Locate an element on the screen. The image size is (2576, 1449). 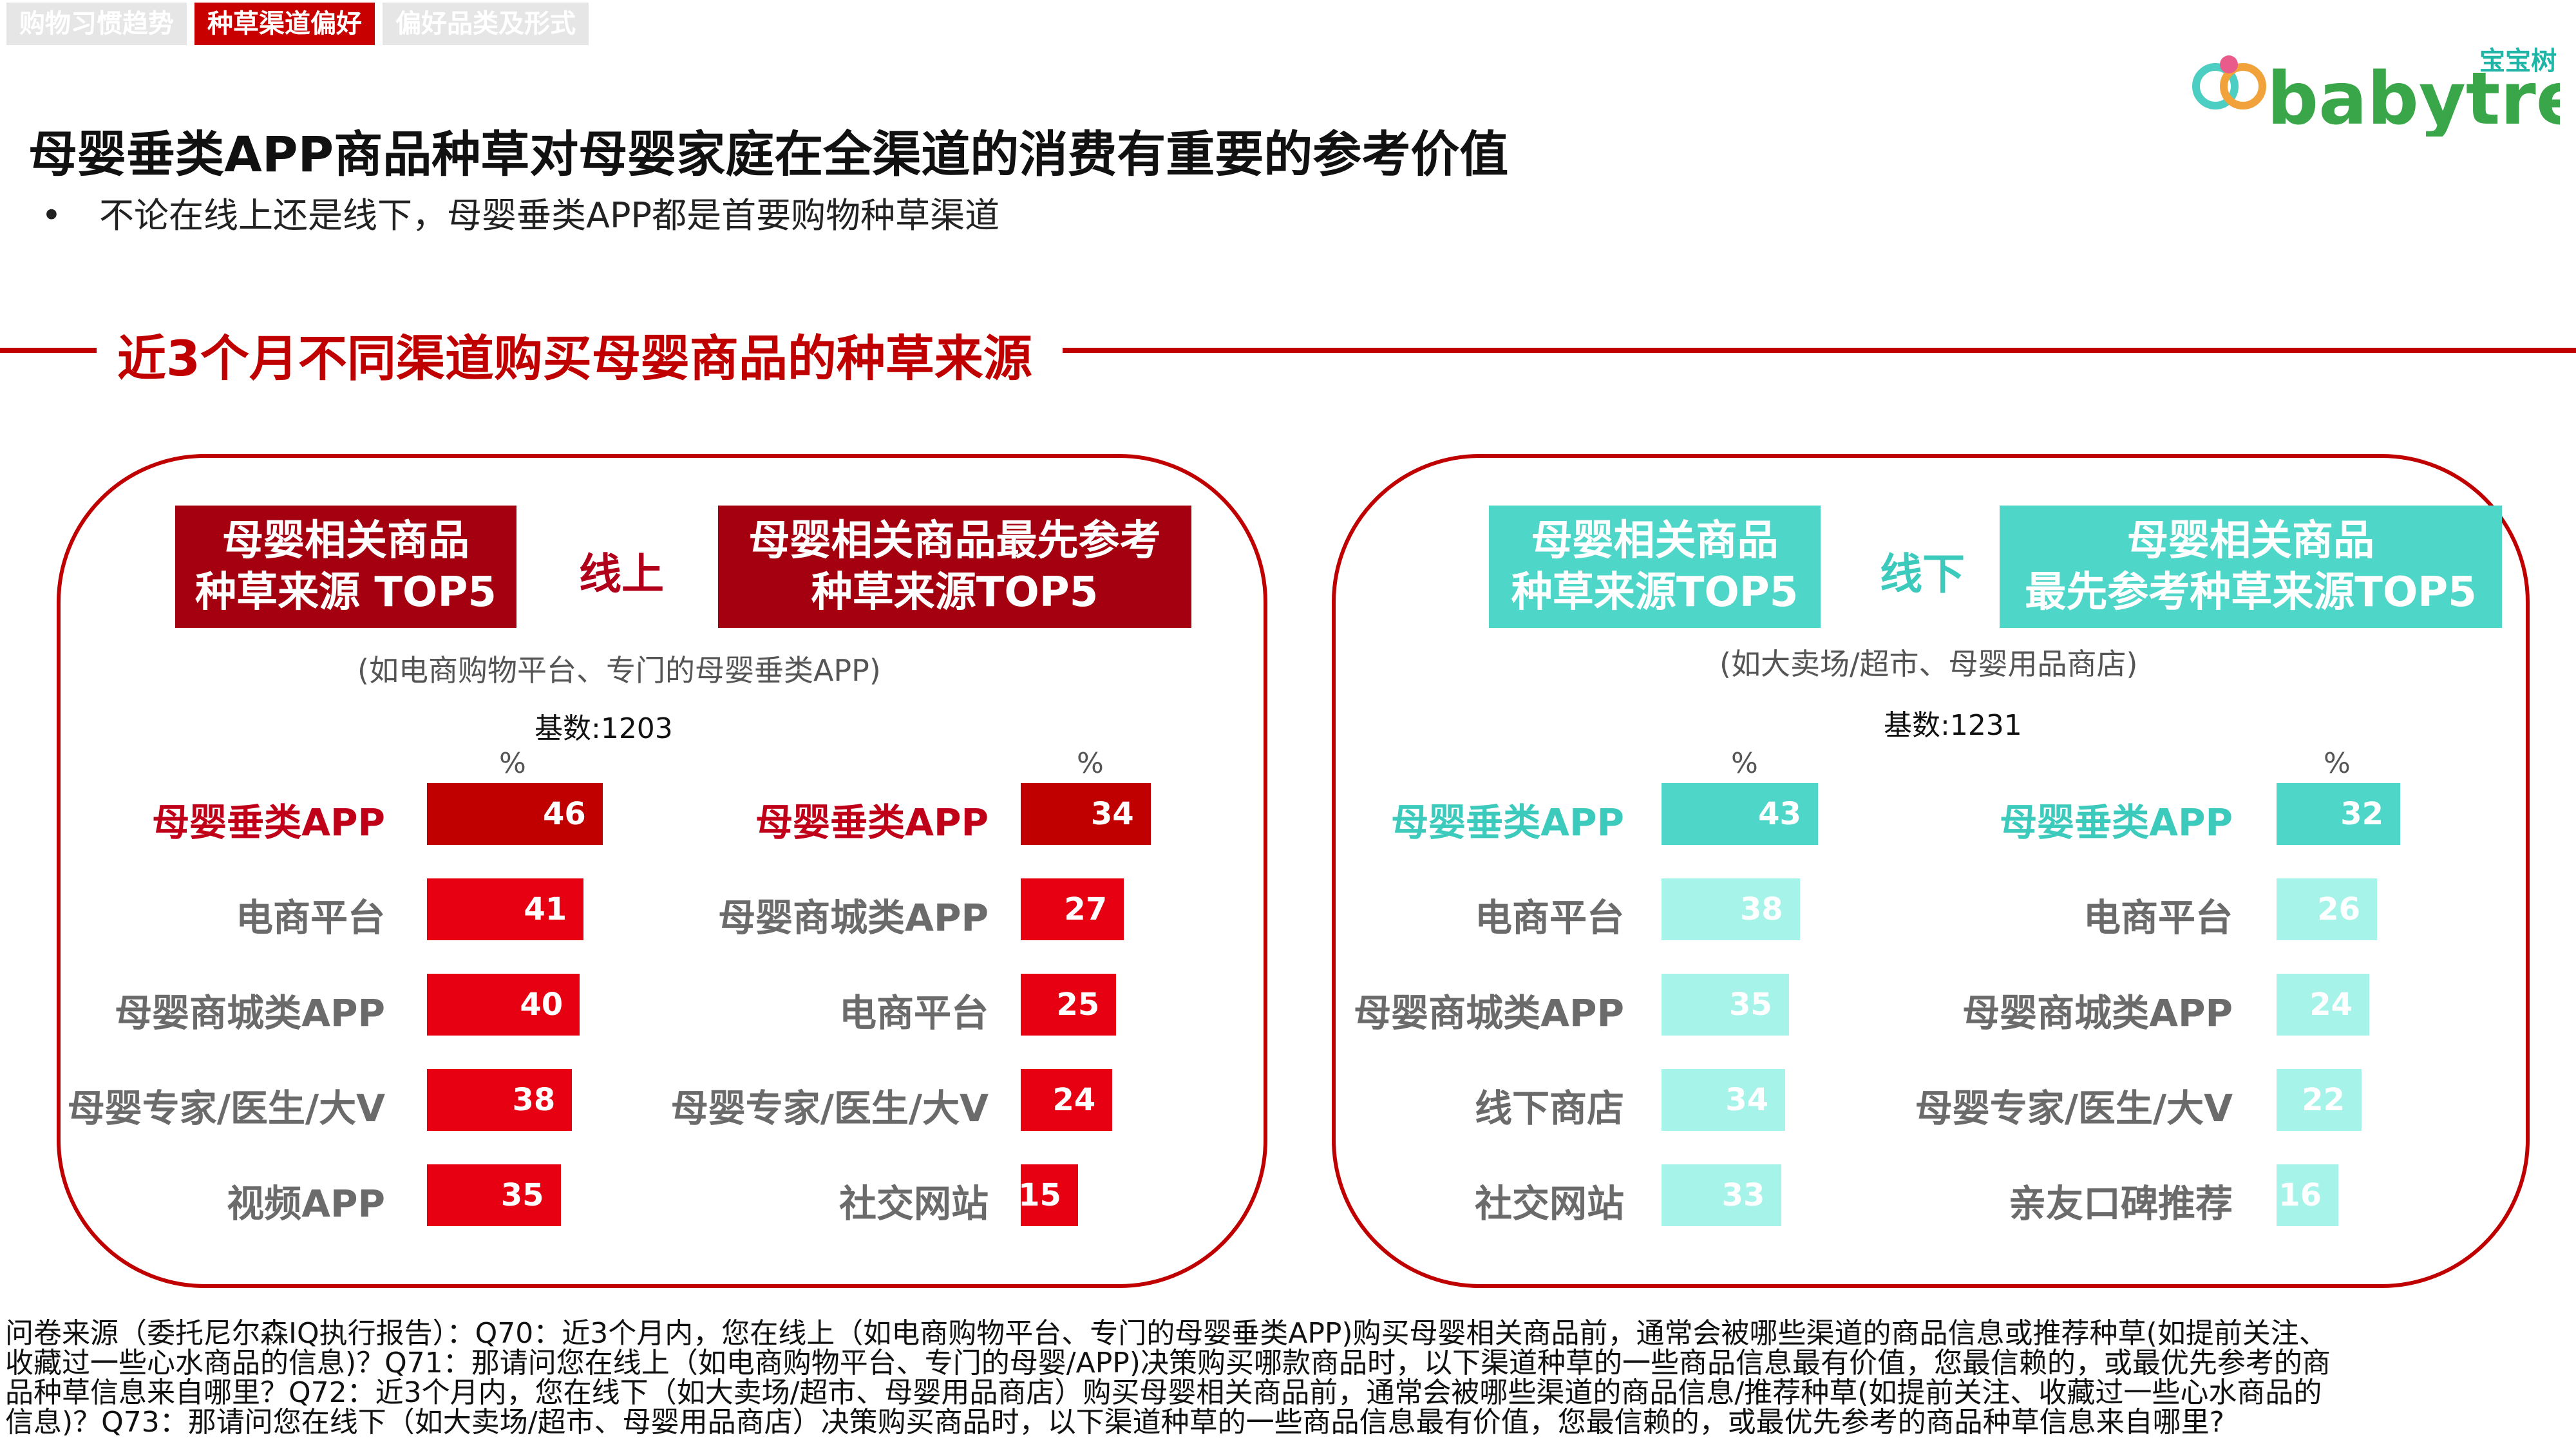
offline-first-ref-label: 电商平台 is located at coordinates (2158, 918).